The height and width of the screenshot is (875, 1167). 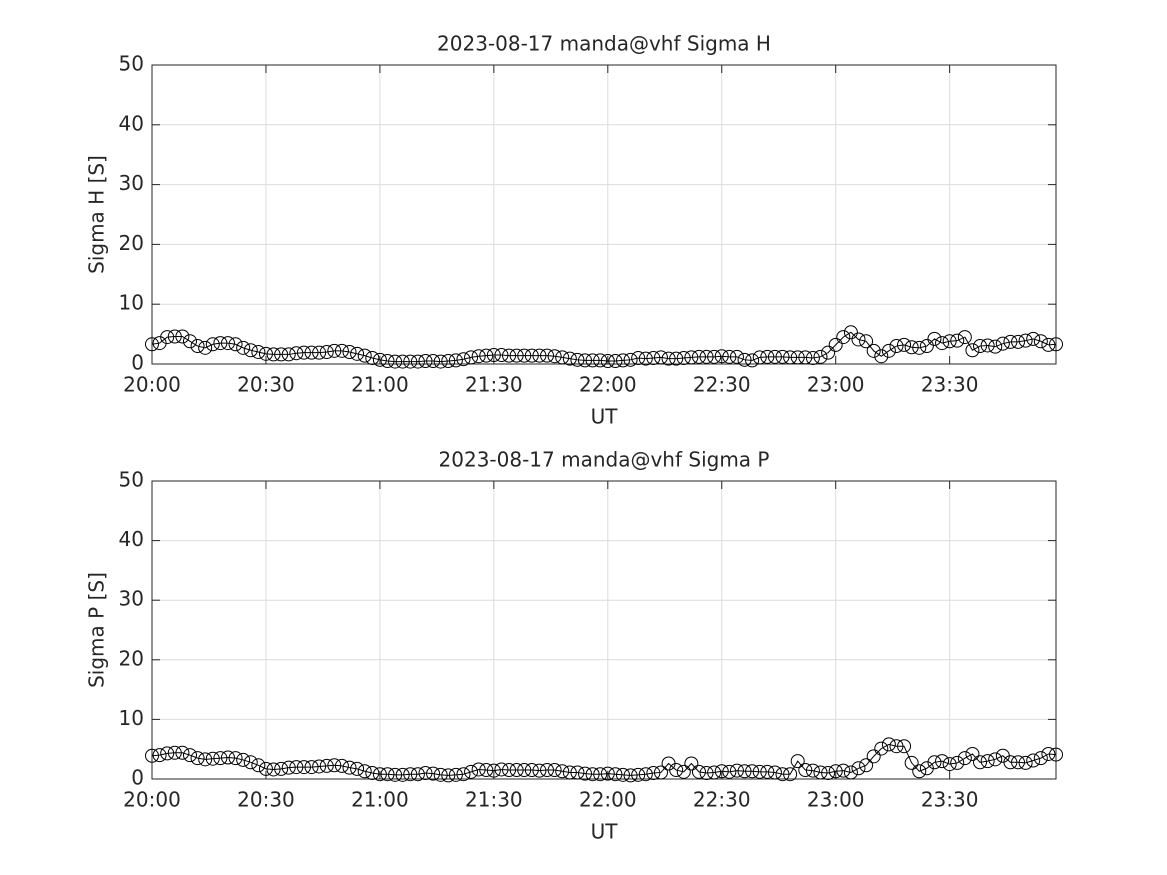 What do you see at coordinates (97, 214) in the screenshot?
I see `y-axis-label: Sigma H [S]` at bounding box center [97, 214].